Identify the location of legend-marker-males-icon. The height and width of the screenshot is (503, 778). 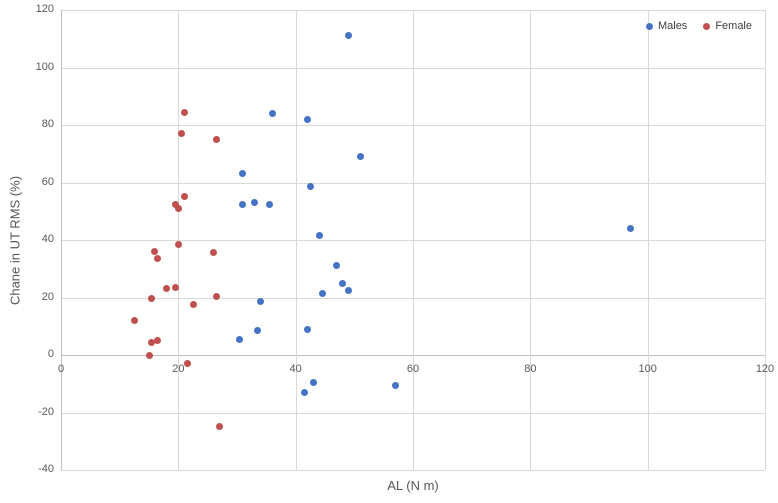
(649, 26).